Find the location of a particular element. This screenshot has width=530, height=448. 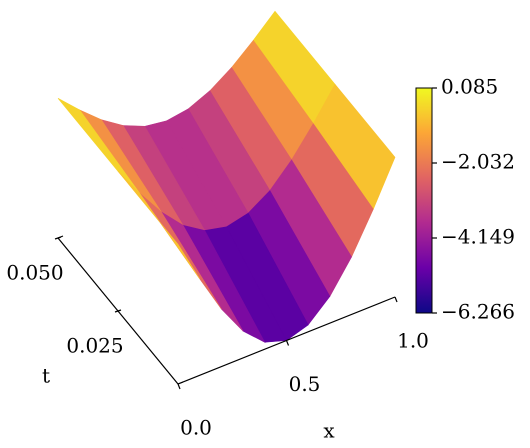

colorbar-tick-label: 0.085 is located at coordinates (469, 87).